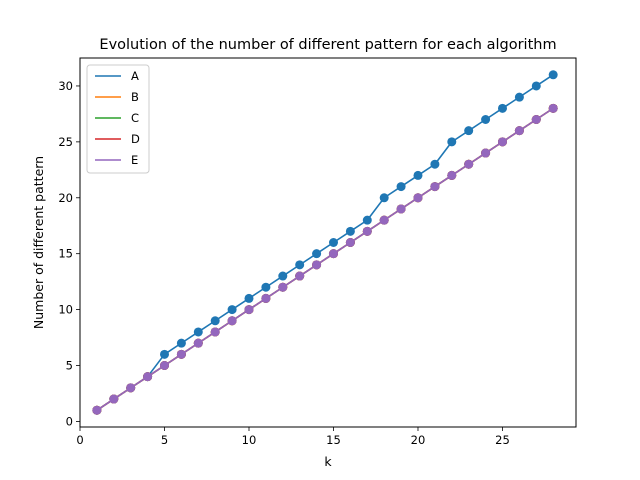  What do you see at coordinates (135, 97) in the screenshot?
I see `legend-label-B: B` at bounding box center [135, 97].